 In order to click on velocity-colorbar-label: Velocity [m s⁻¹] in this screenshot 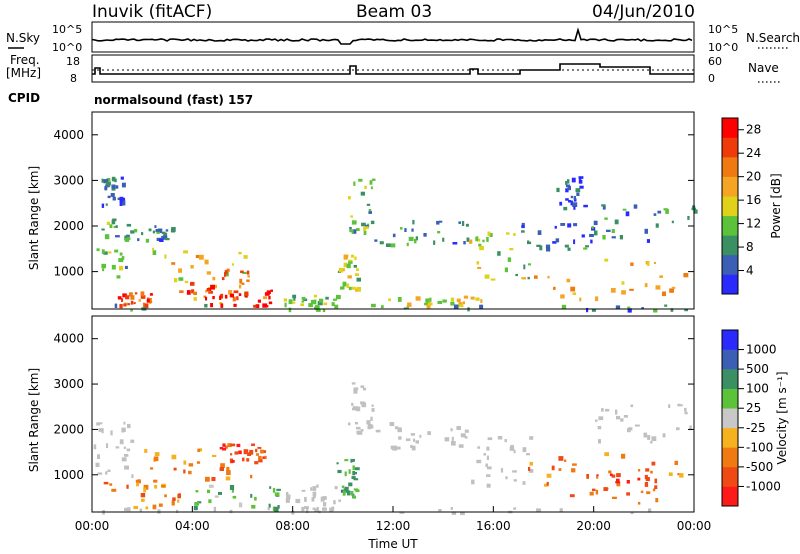, I will do `click(782, 417)`.